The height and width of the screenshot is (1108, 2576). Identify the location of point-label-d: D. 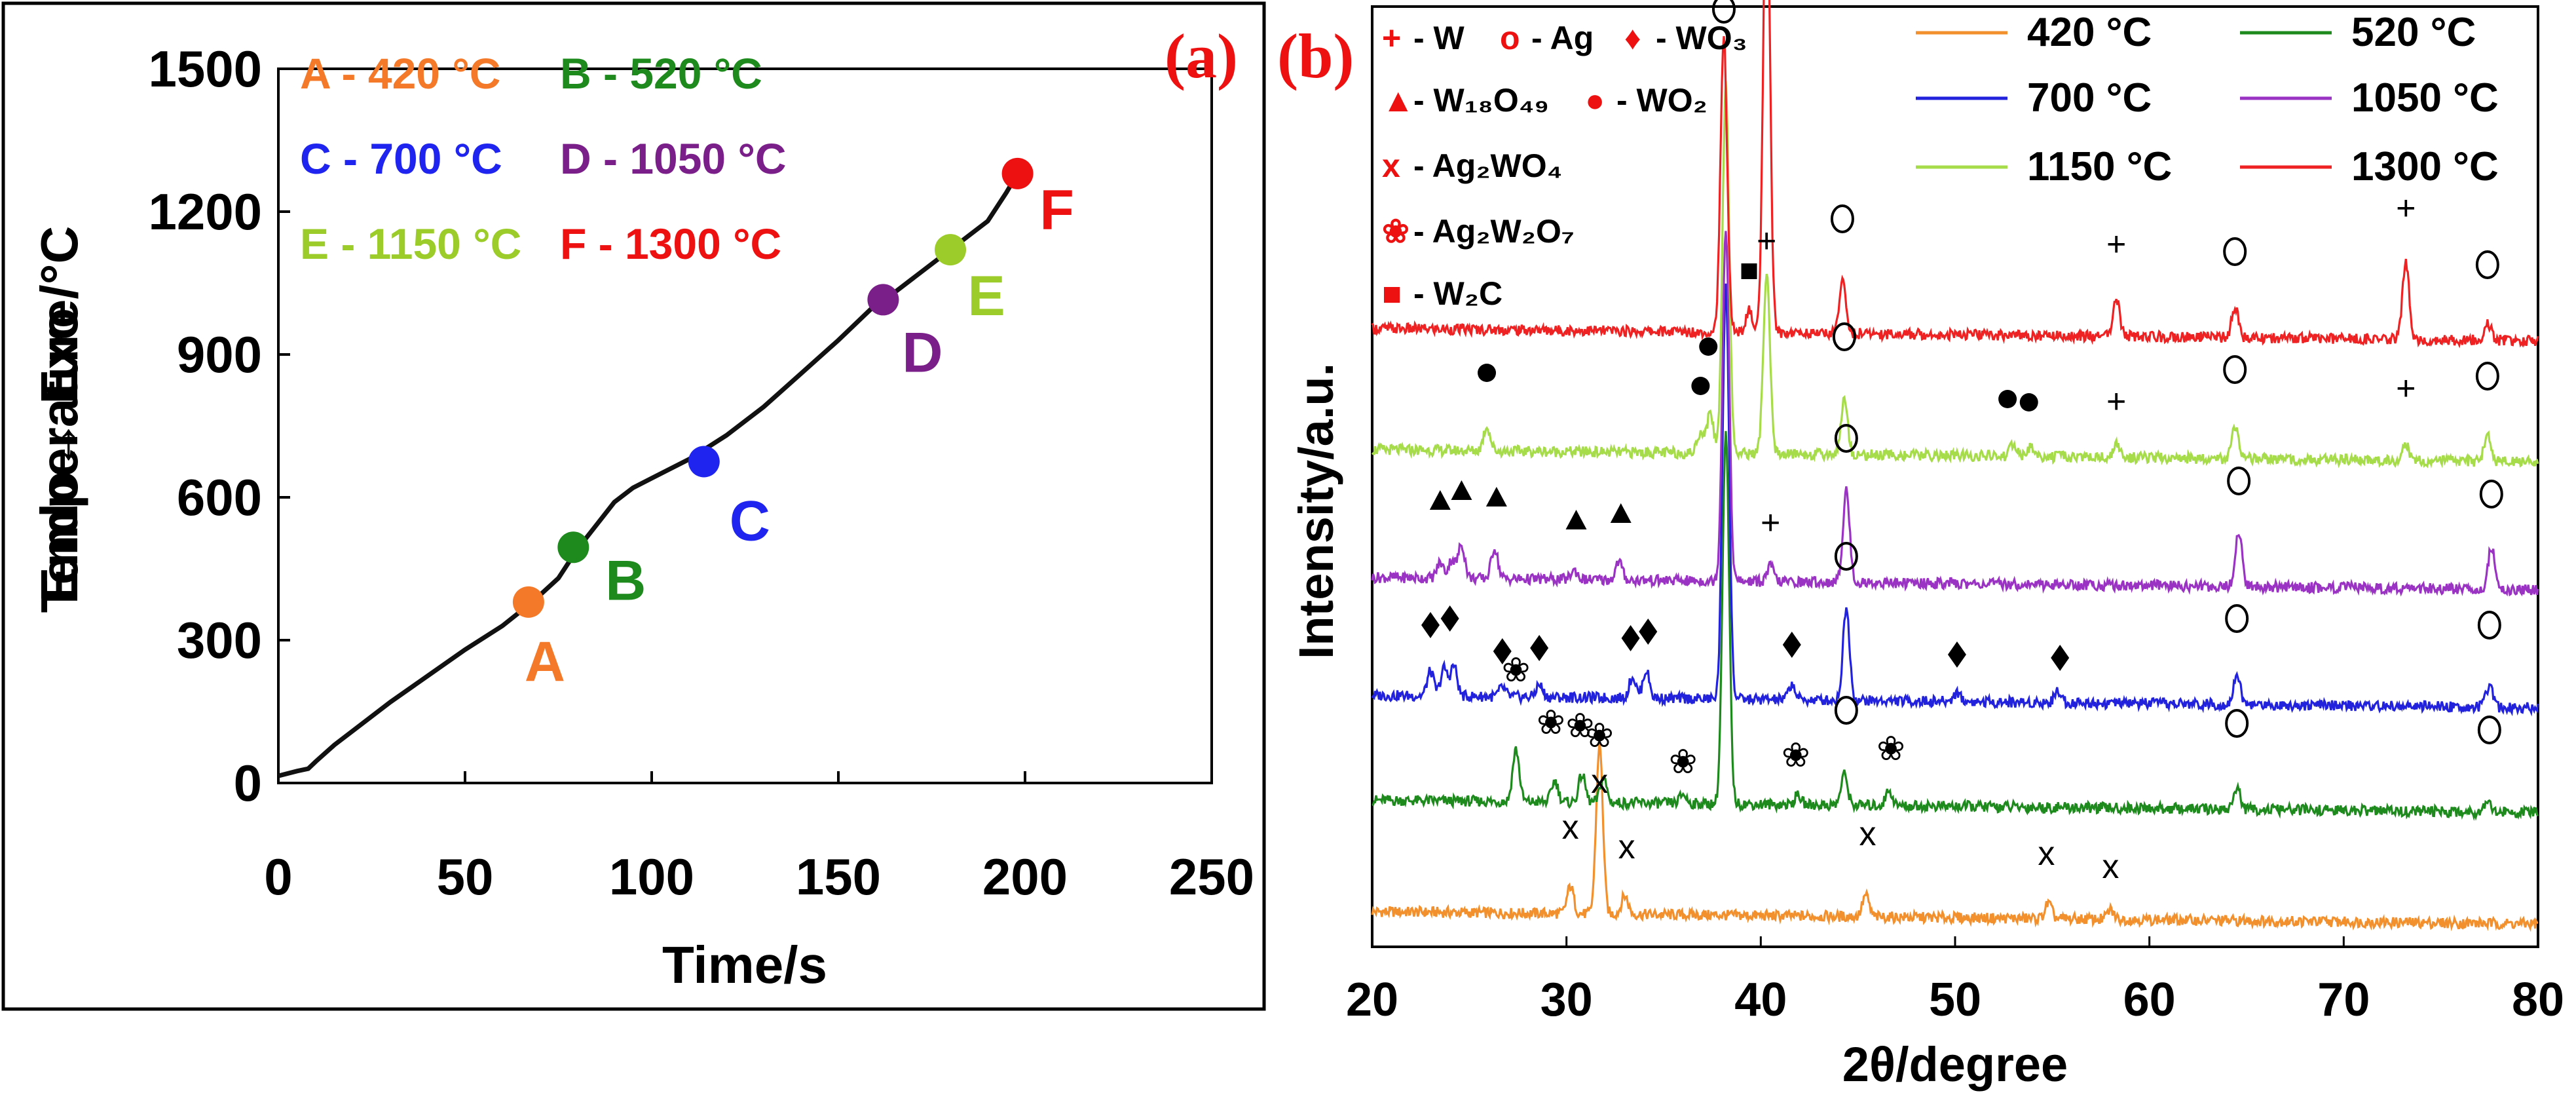
(922, 352).